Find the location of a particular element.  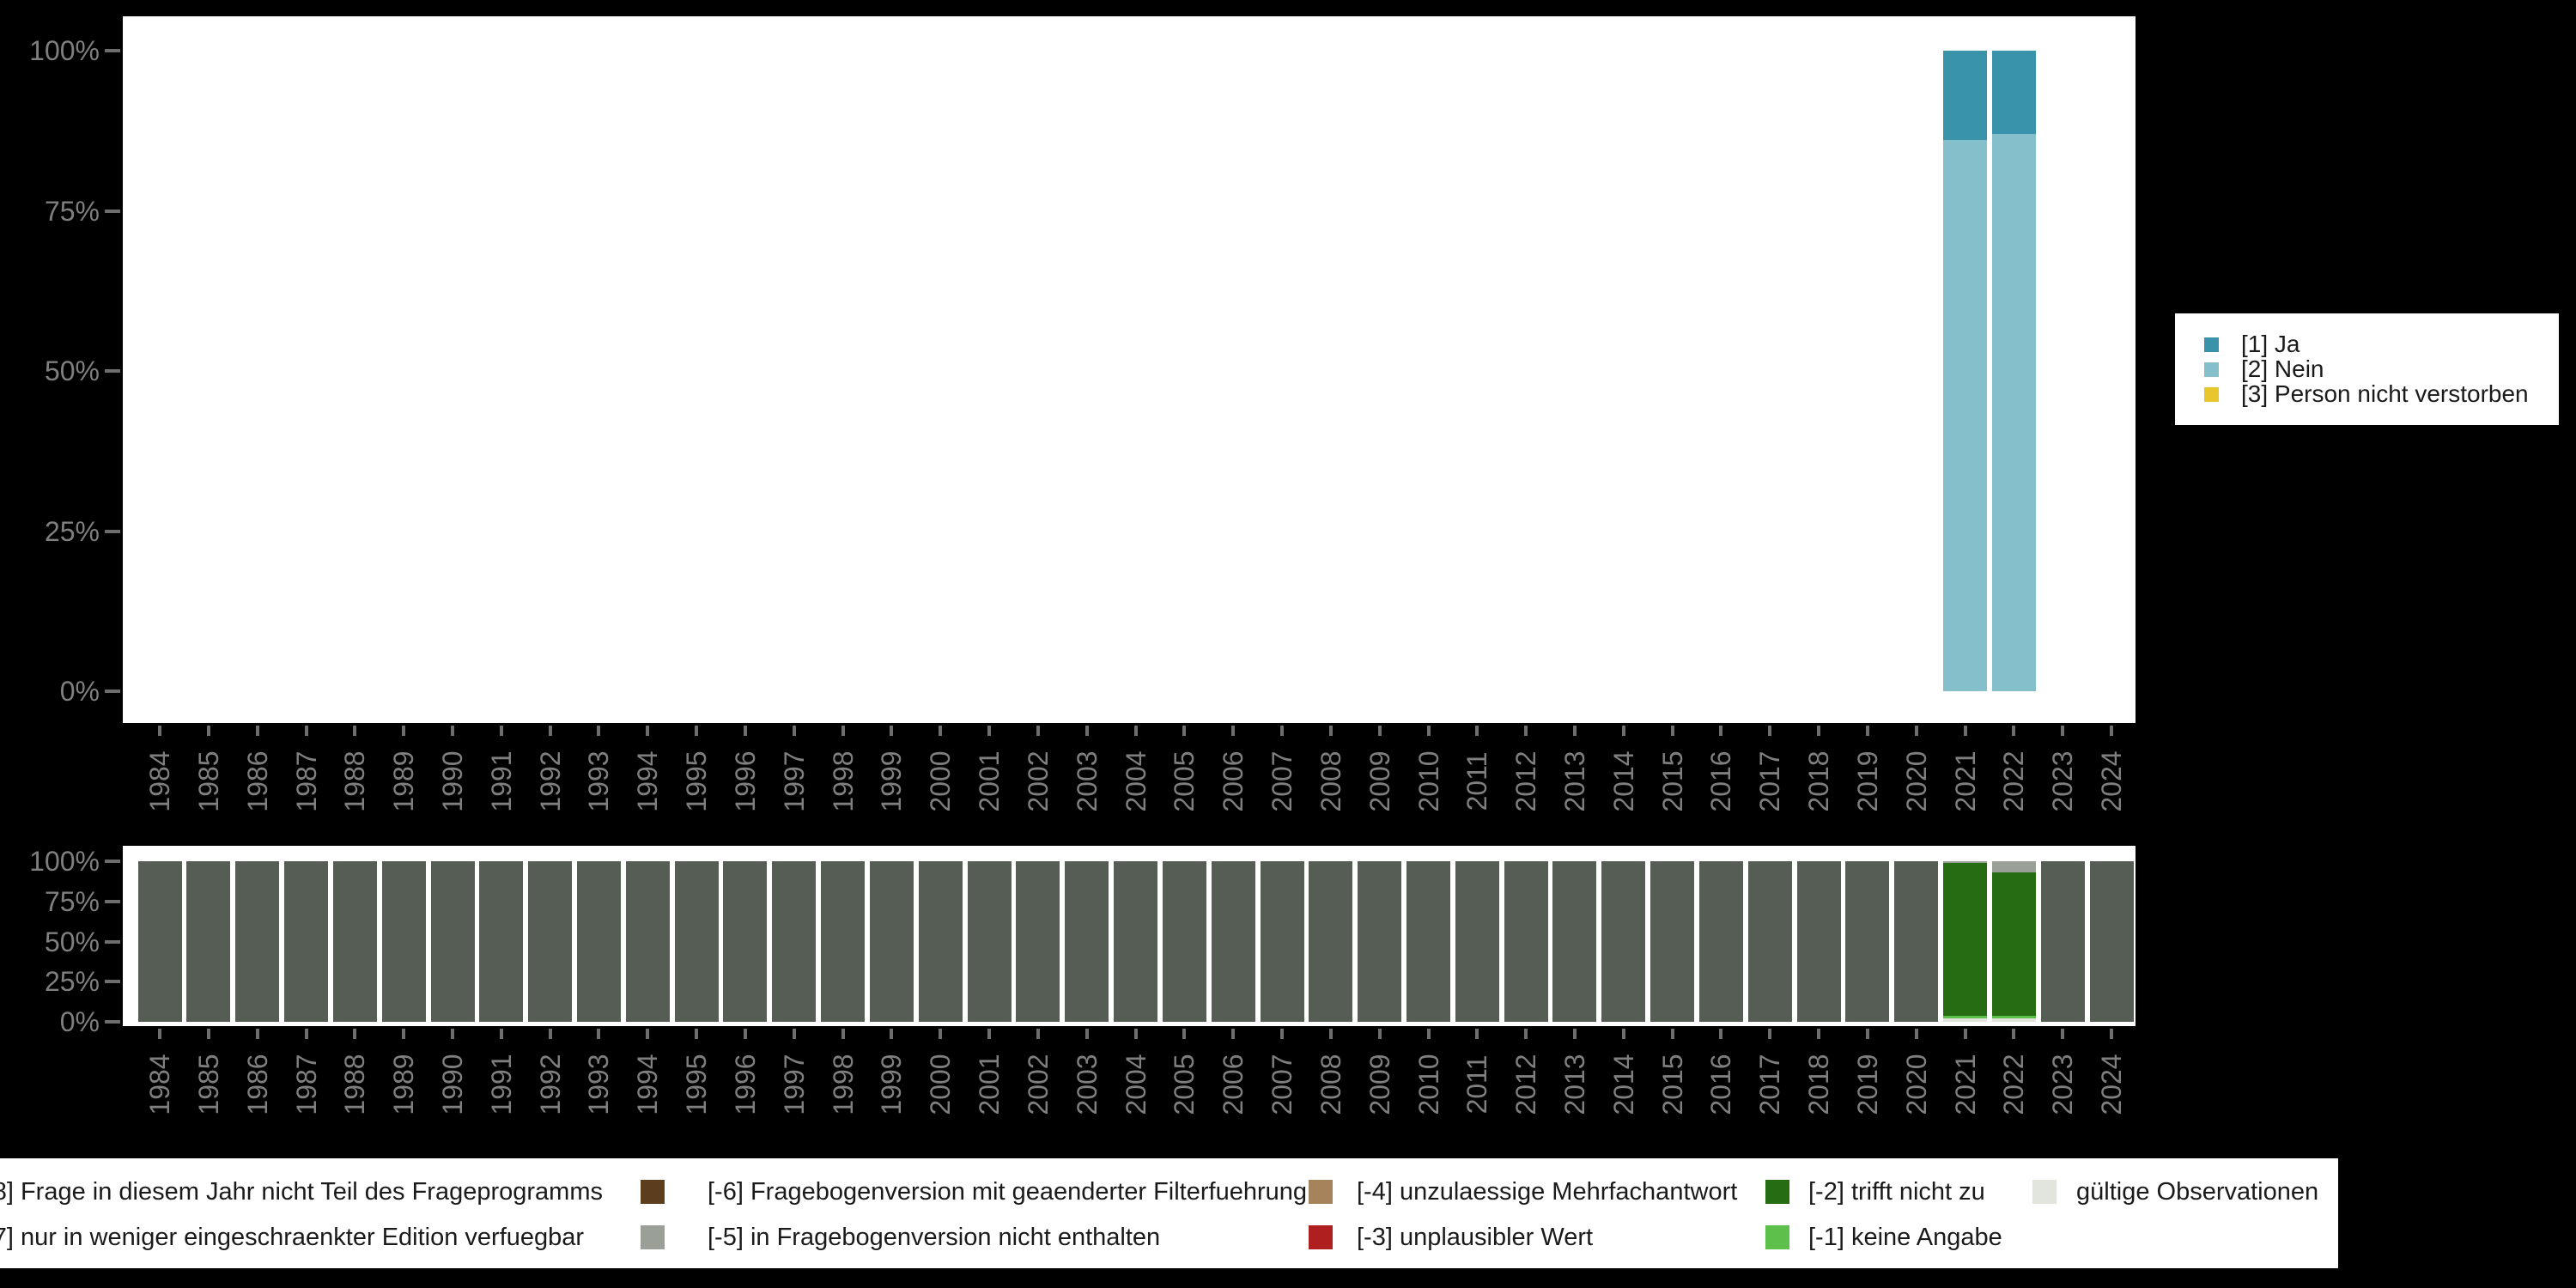

bar-2012 is located at coordinates (1526, 941).